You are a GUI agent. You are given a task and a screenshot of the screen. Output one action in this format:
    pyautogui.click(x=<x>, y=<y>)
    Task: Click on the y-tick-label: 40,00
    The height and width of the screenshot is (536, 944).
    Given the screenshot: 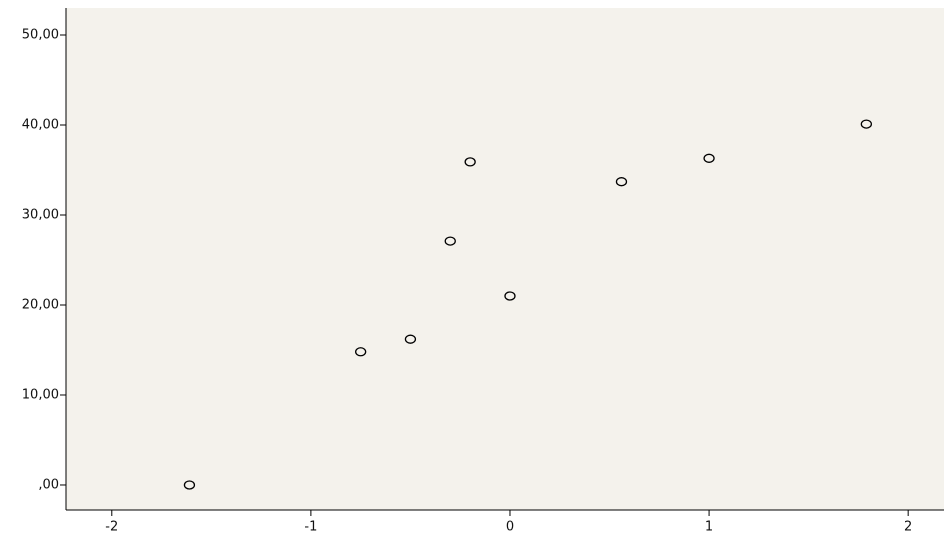 What is the action you would take?
    pyautogui.click(x=40, y=124)
    